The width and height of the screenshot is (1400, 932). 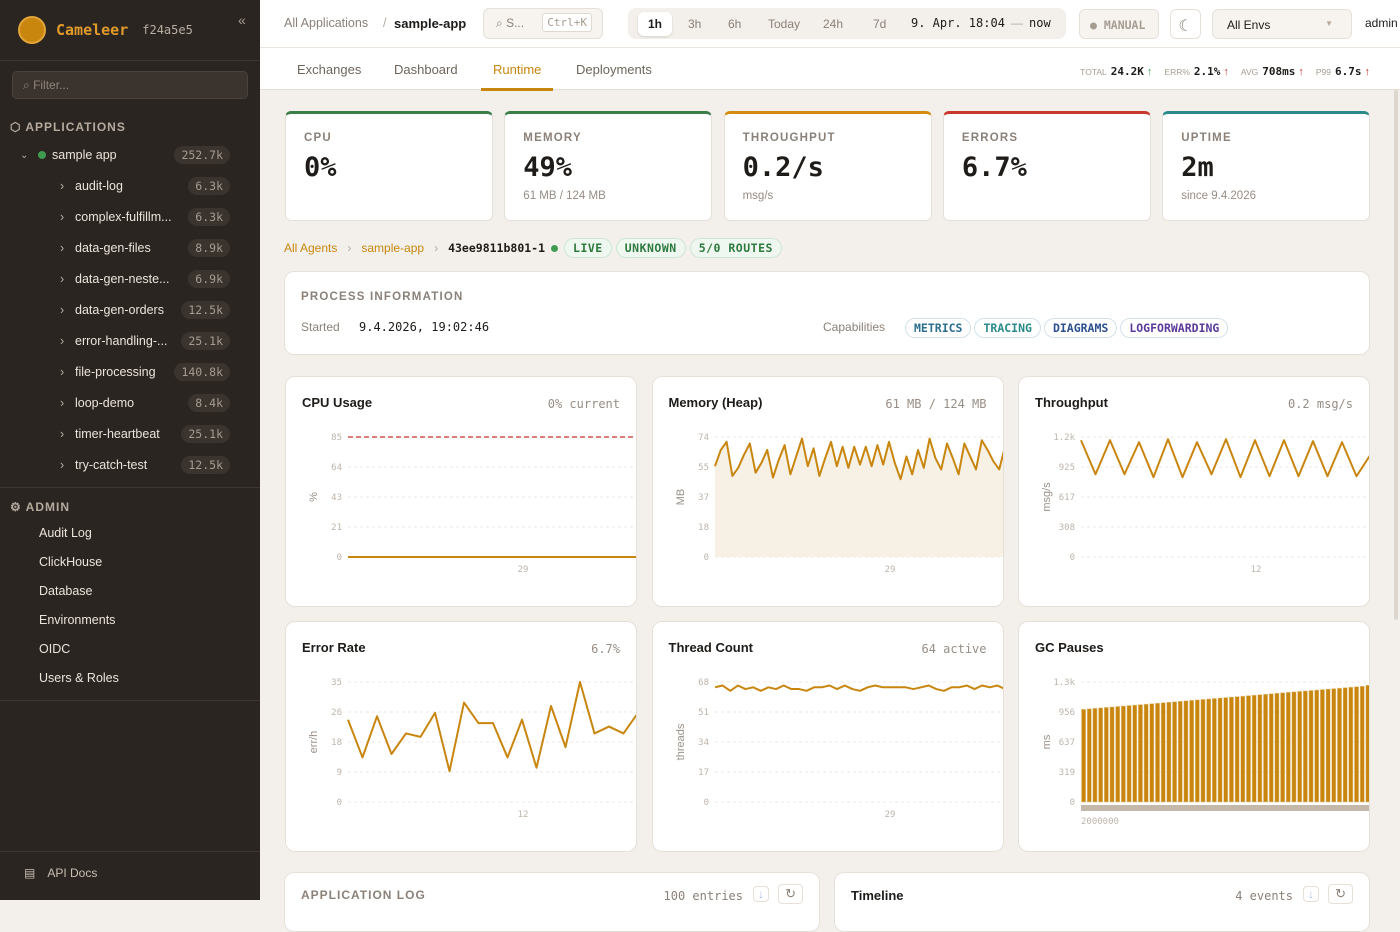 What do you see at coordinates (1196, 71) in the screenshot?
I see `stat-err-pct: ERR%2.1%↑` at bounding box center [1196, 71].